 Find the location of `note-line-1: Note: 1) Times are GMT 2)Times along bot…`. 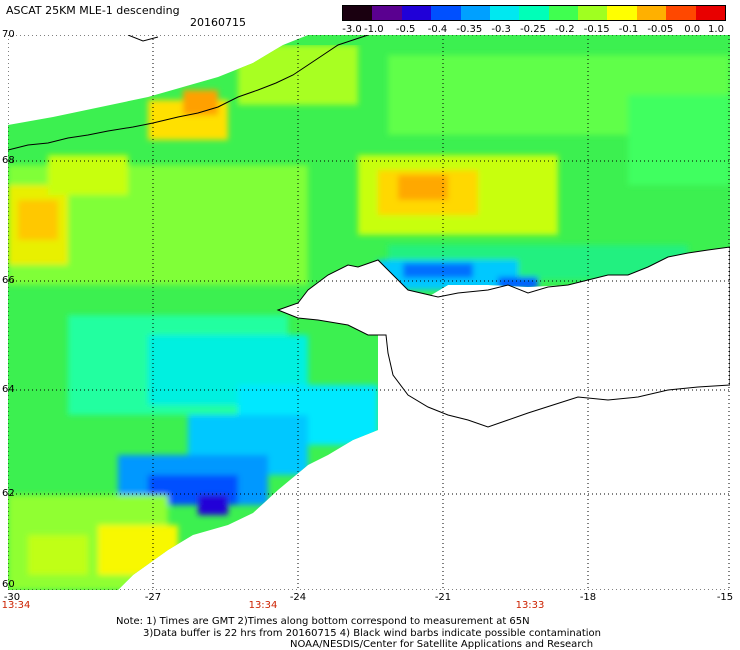

note-line-1: Note: 1) Times are GMT 2)Times along bot… is located at coordinates (323, 621).